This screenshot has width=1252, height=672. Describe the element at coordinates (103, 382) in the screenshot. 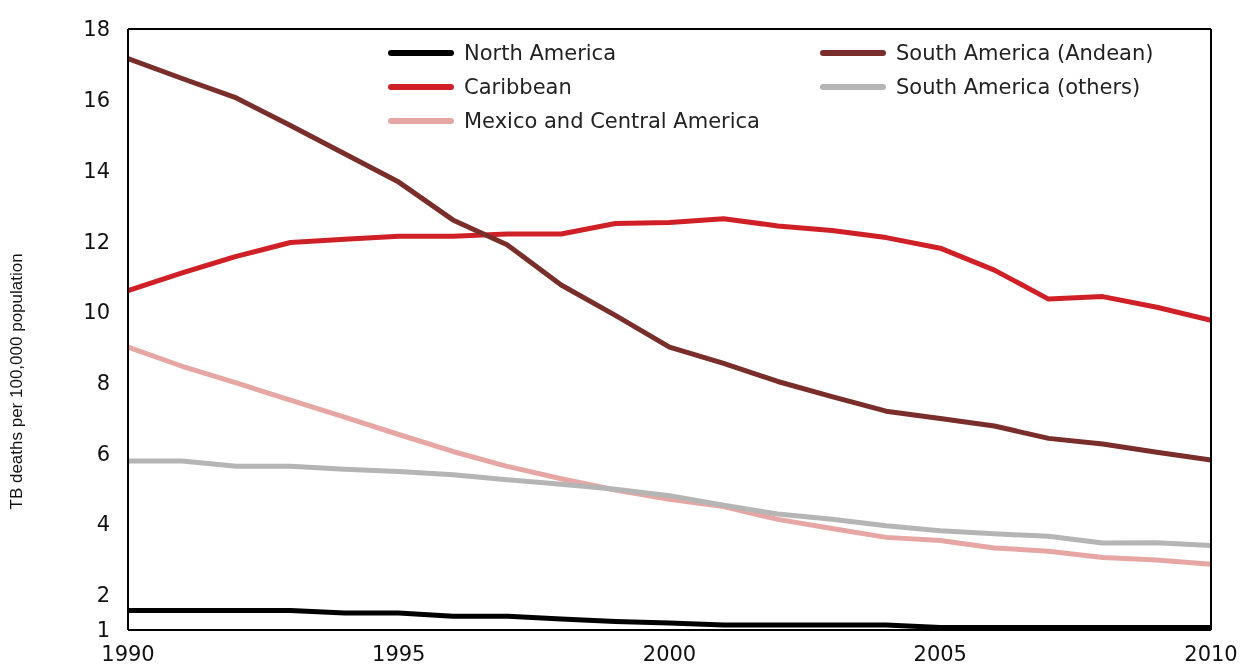

I see `y-tick-label: 8` at that location.